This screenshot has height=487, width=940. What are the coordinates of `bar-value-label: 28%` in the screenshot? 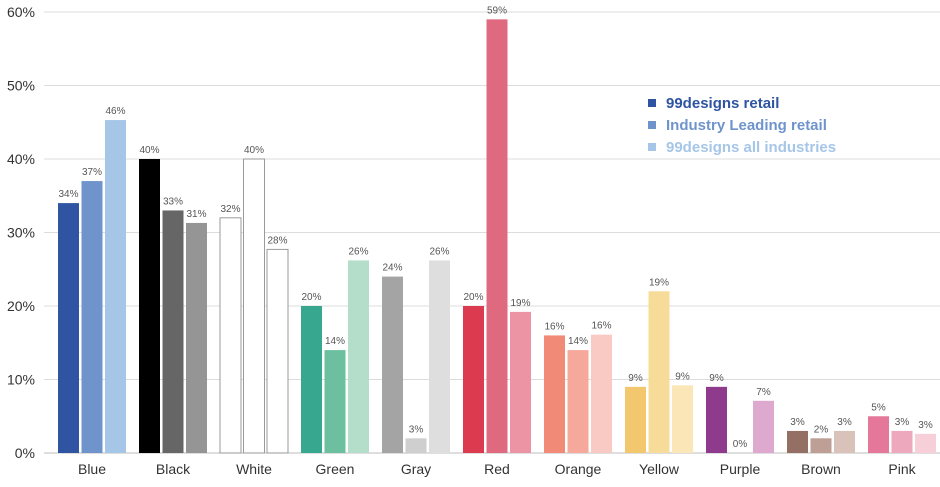 It's located at (277, 240).